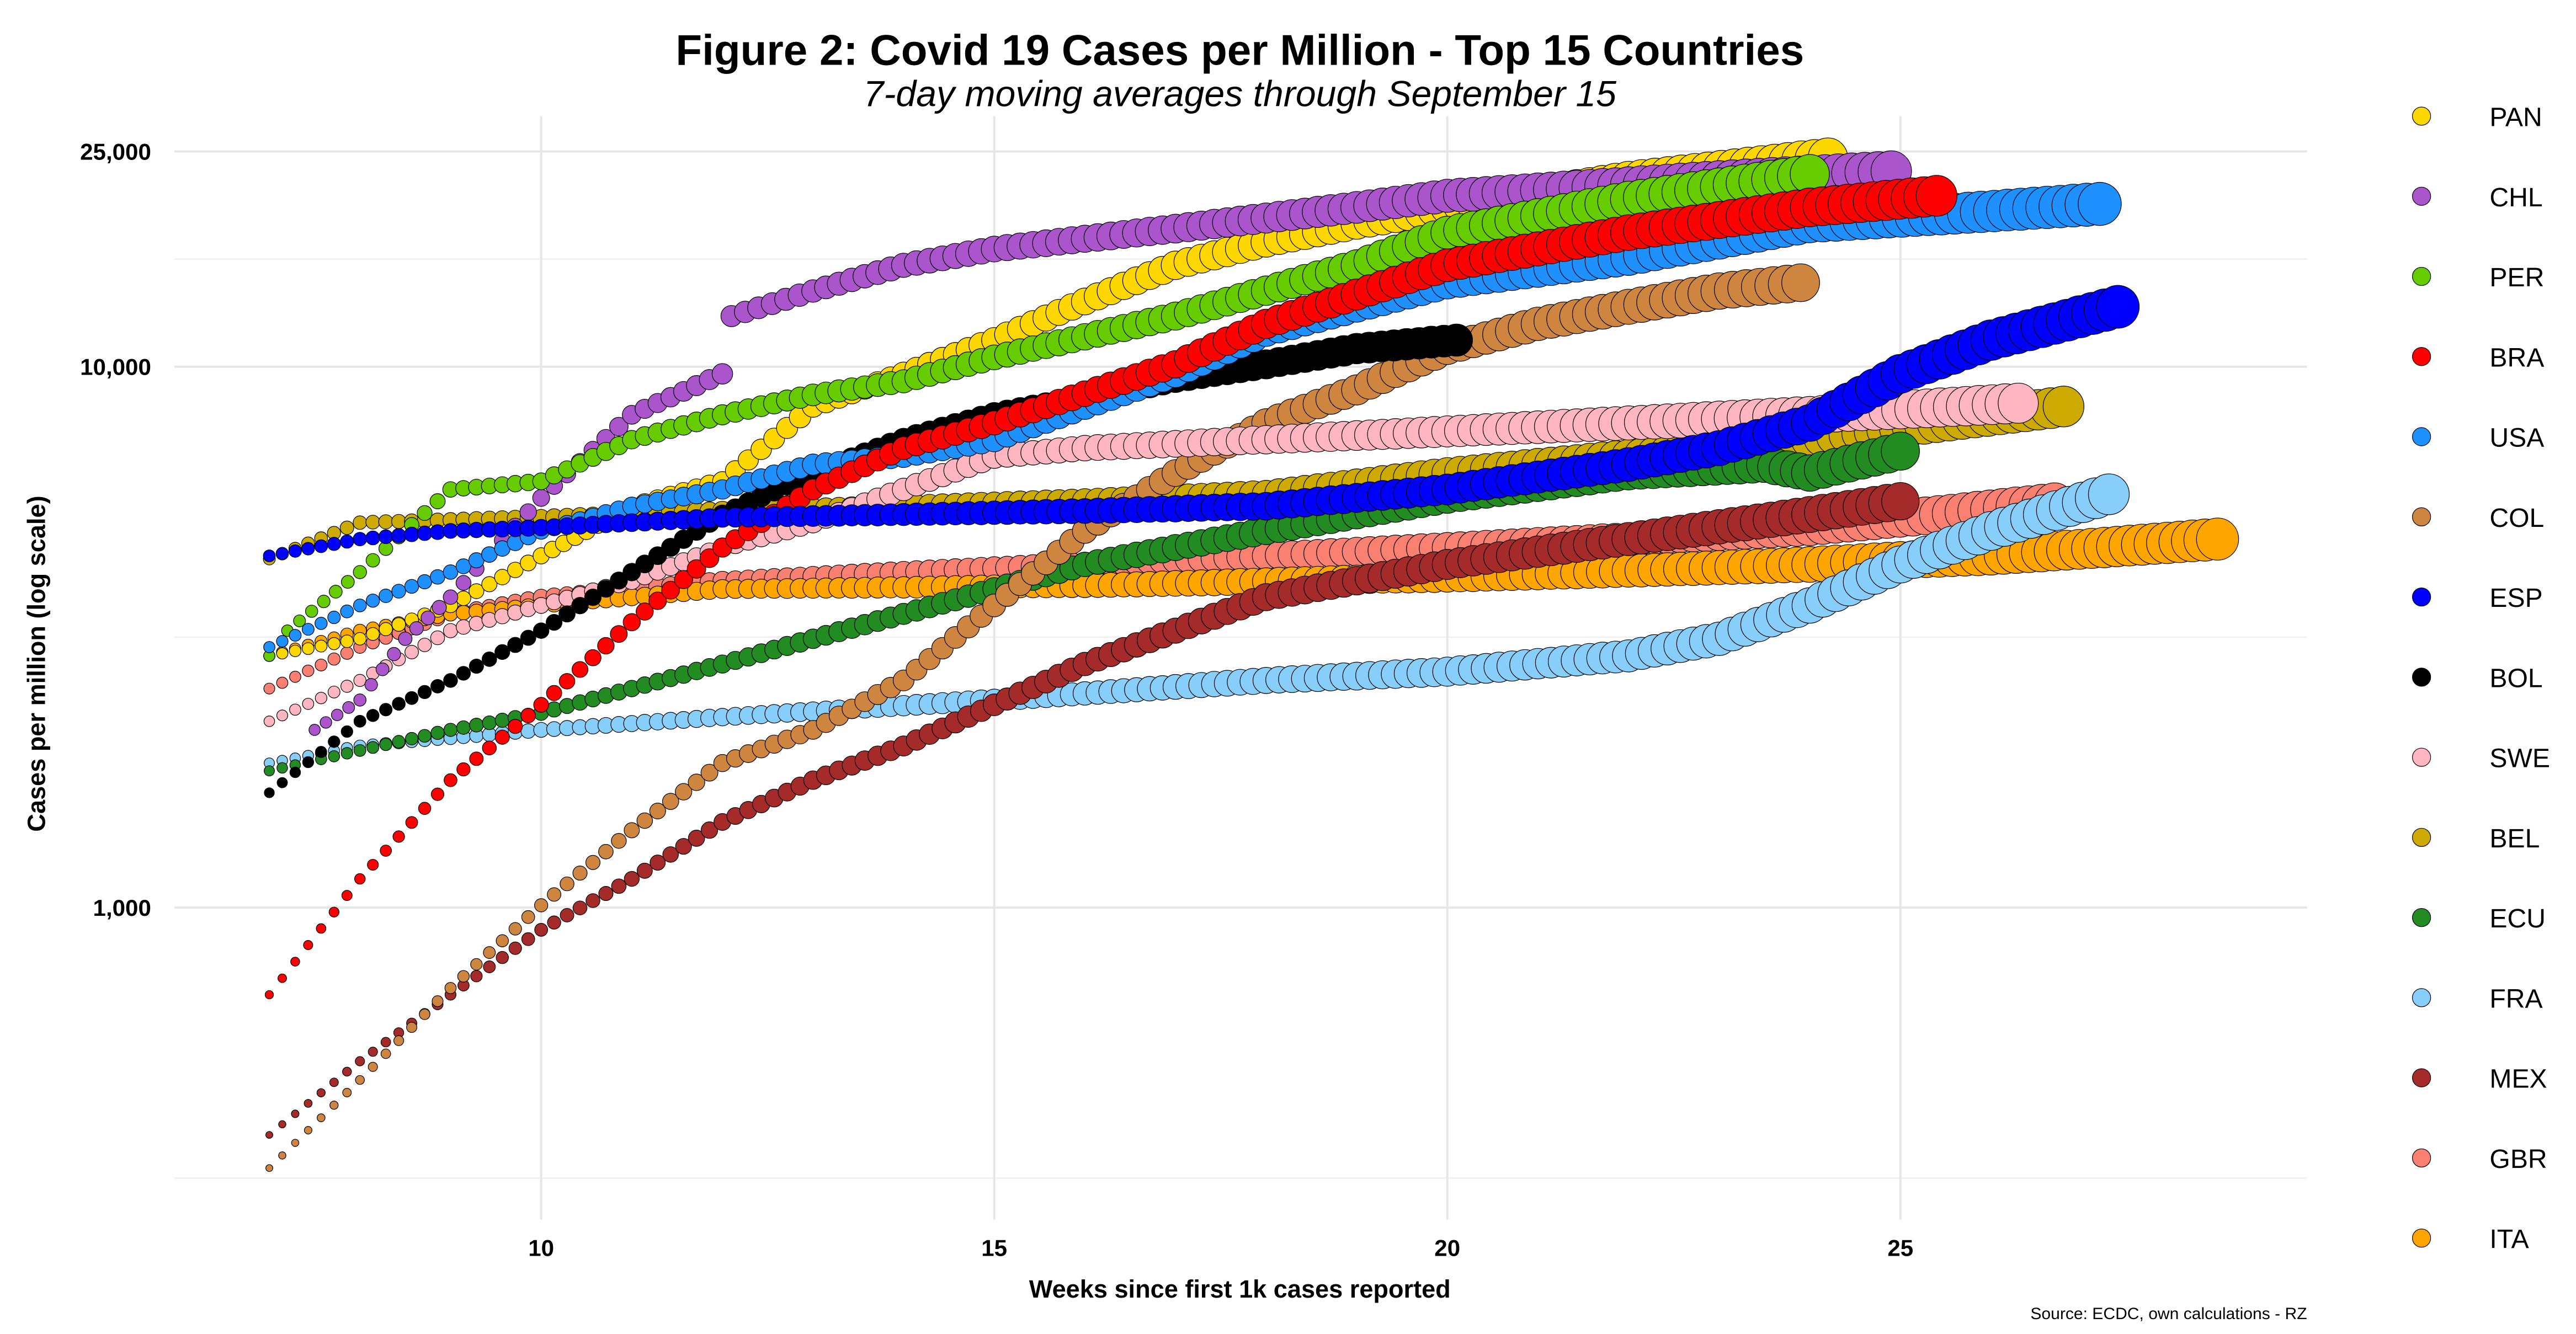 Image resolution: width=2576 pixels, height=1334 pixels. What do you see at coordinates (2481, 758) in the screenshot?
I see `legend-item-SWE: SWE` at bounding box center [2481, 758].